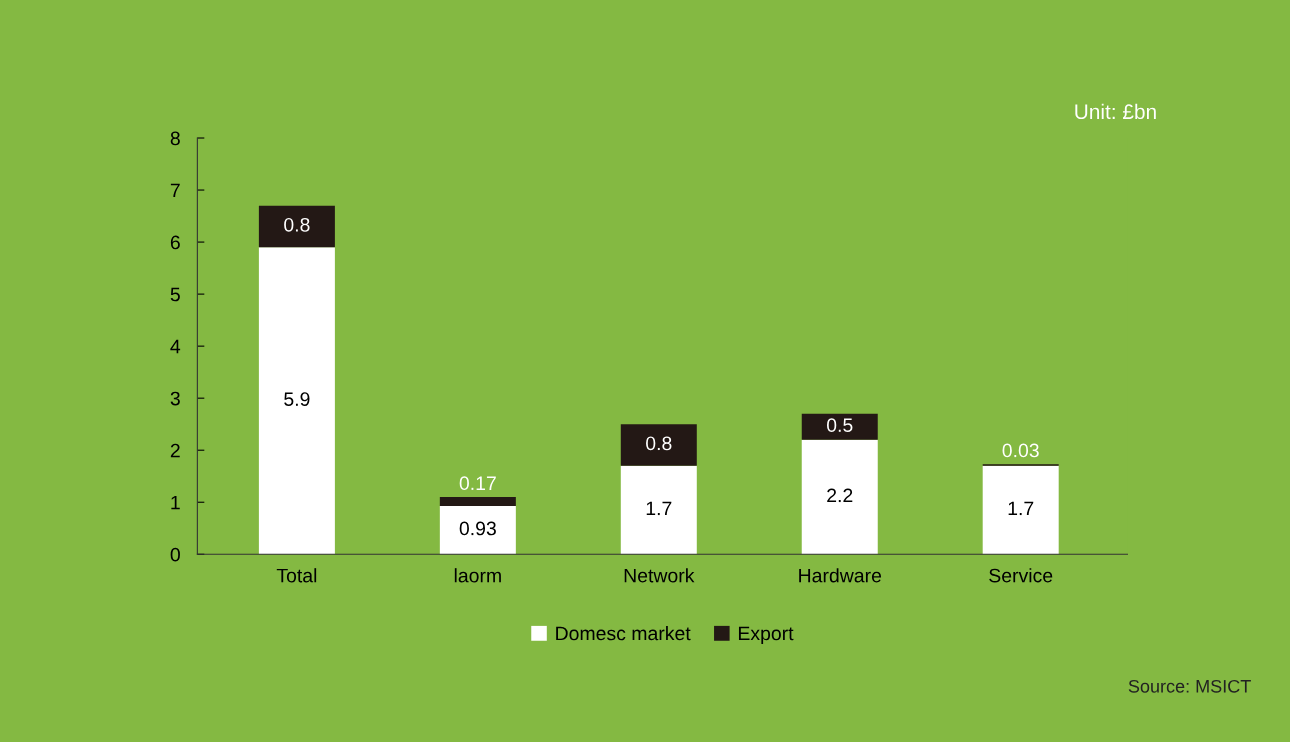 Image resolution: width=1290 pixels, height=742 pixels. What do you see at coordinates (175, 138) in the screenshot?
I see `y-tick-label: 8` at bounding box center [175, 138].